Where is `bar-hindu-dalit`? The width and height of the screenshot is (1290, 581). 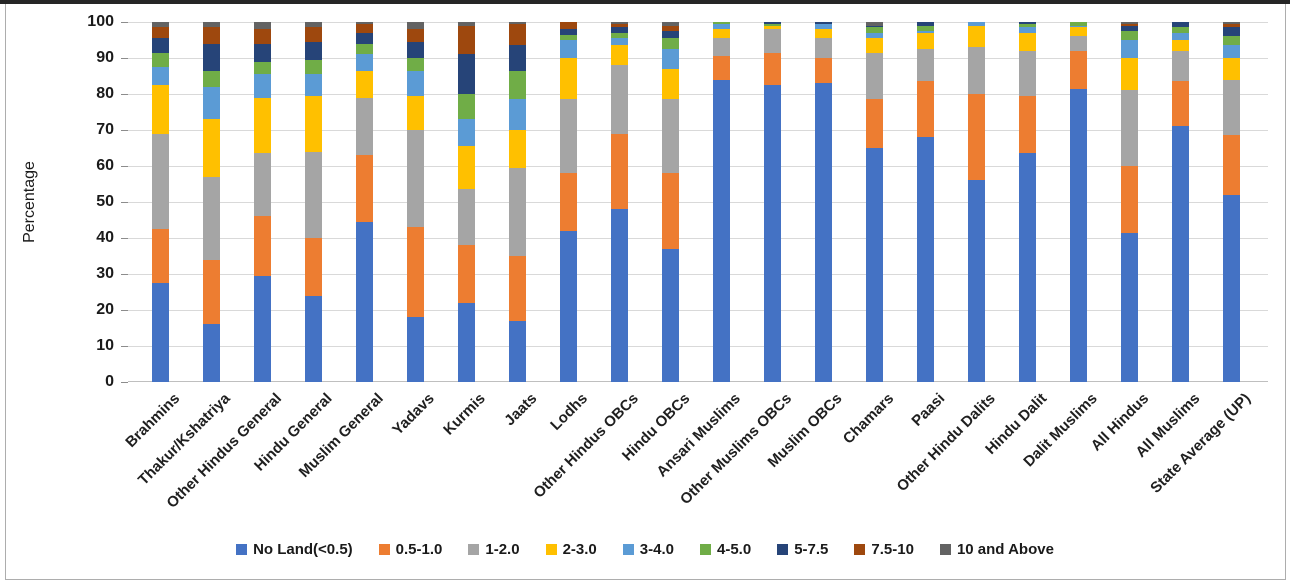 bar-hindu-dalit is located at coordinates (1027, 202).